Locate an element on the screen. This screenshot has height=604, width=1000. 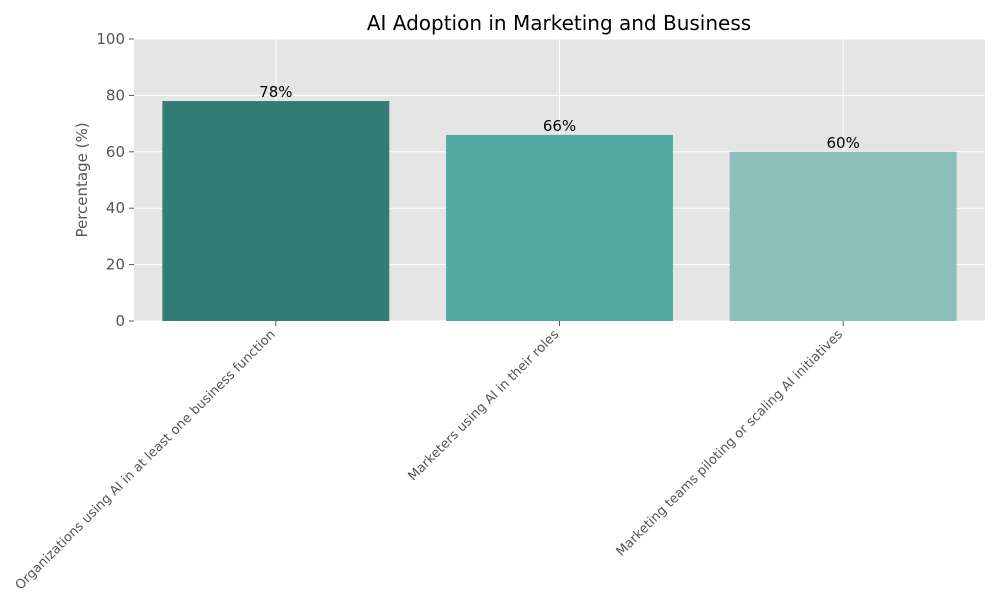
bar-value-label: 66% is located at coordinates (559, 126).